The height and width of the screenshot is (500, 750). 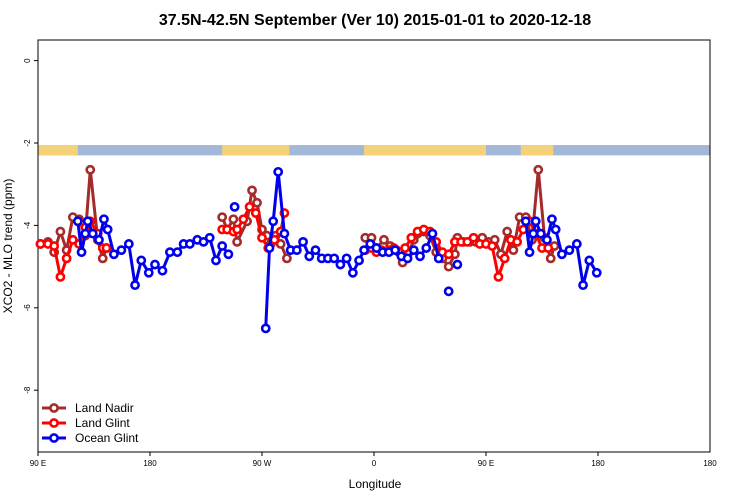 I want to click on y-tick-label: -8, so click(x=27, y=390).